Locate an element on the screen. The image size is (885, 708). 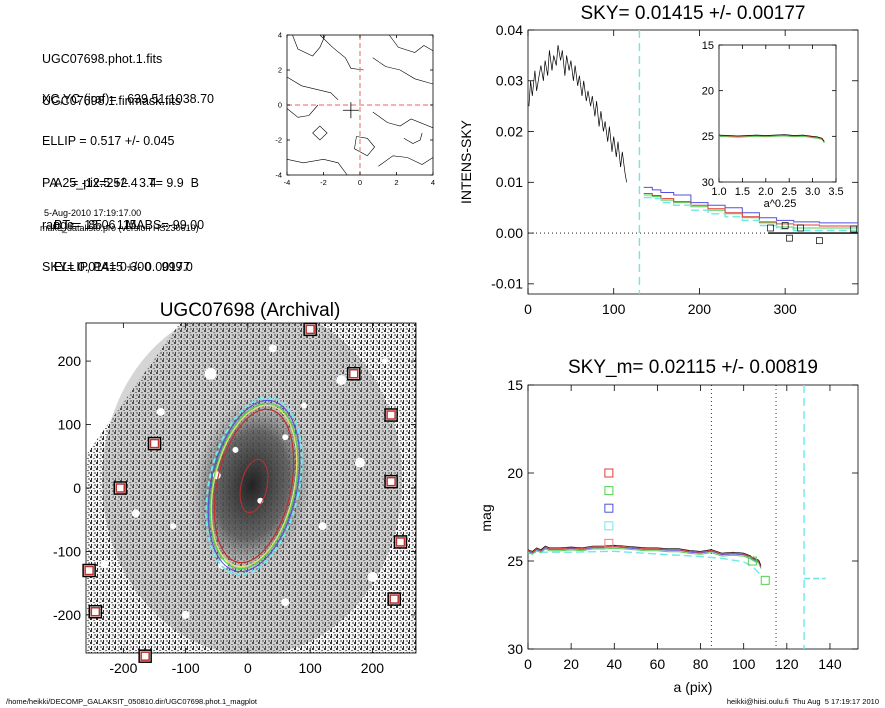
inset-frame is located at coordinates (777, 113).